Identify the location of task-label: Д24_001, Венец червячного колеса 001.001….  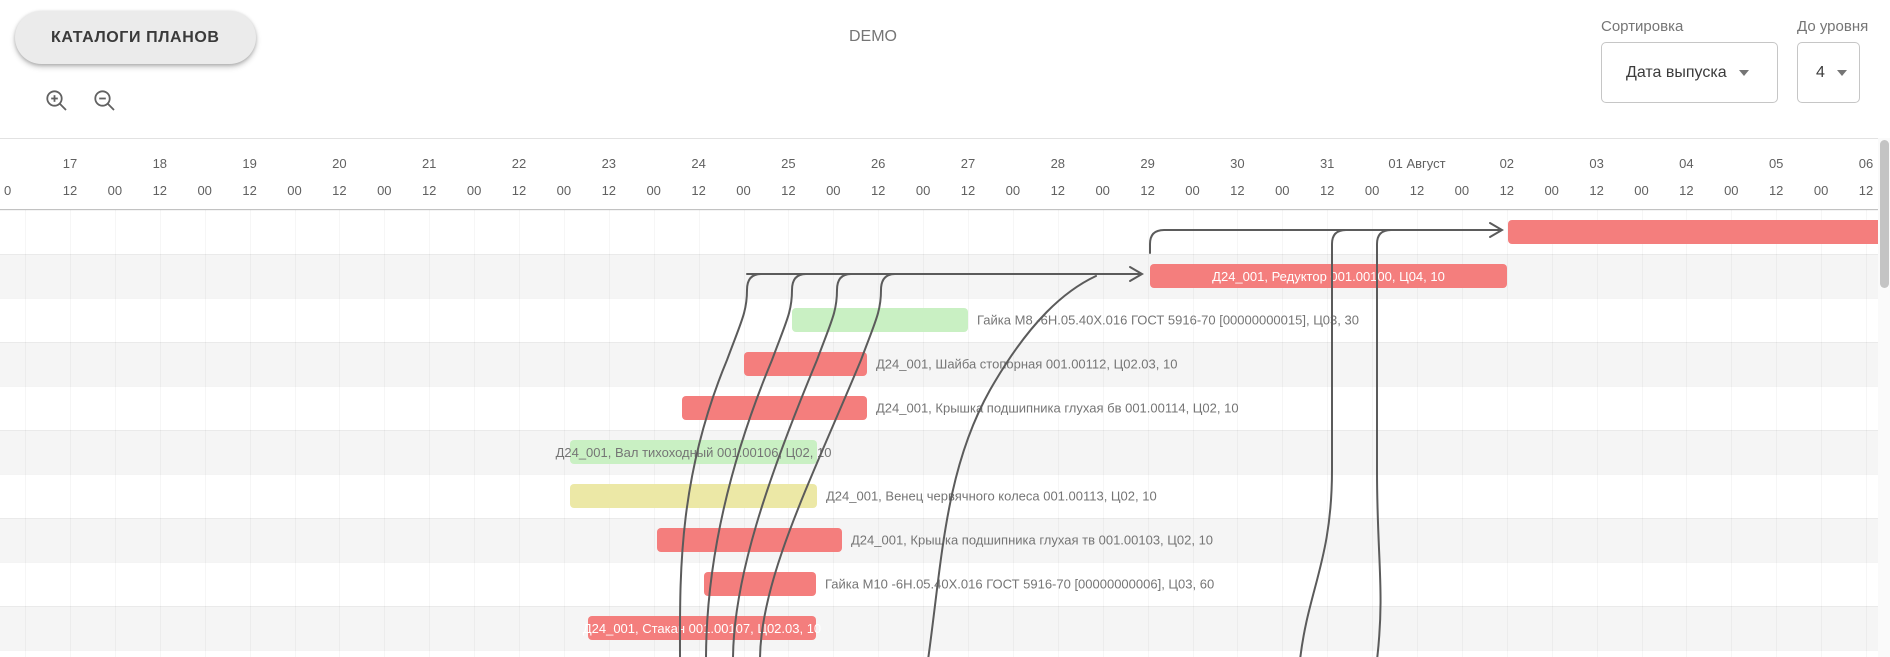
(991, 496).